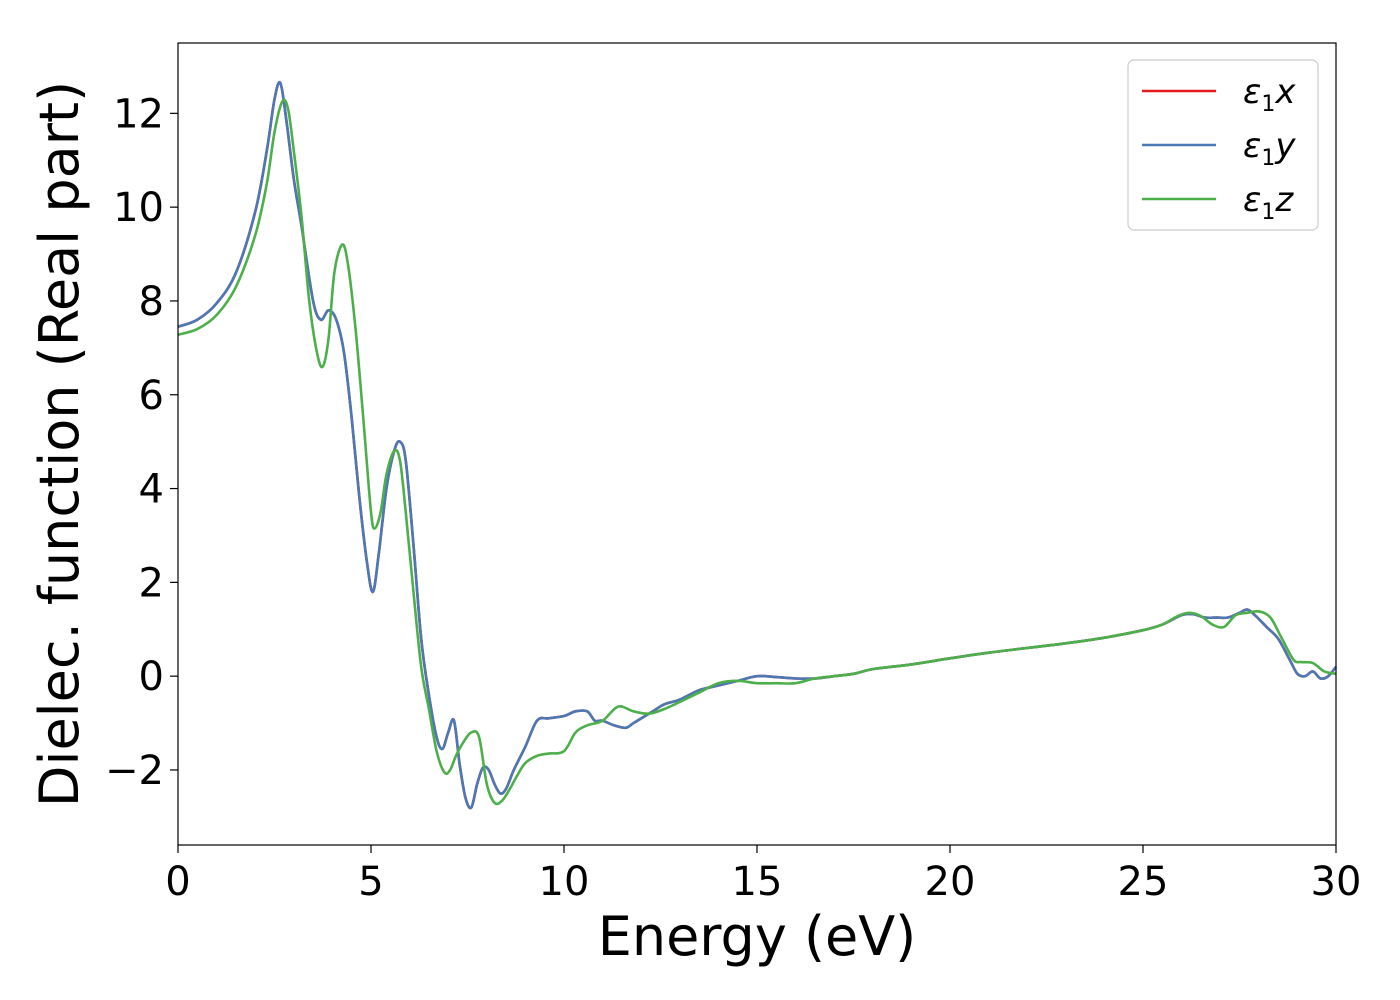 The width and height of the screenshot is (1400, 1000). What do you see at coordinates (177, 882) in the screenshot?
I see `x-tick-label: 0` at bounding box center [177, 882].